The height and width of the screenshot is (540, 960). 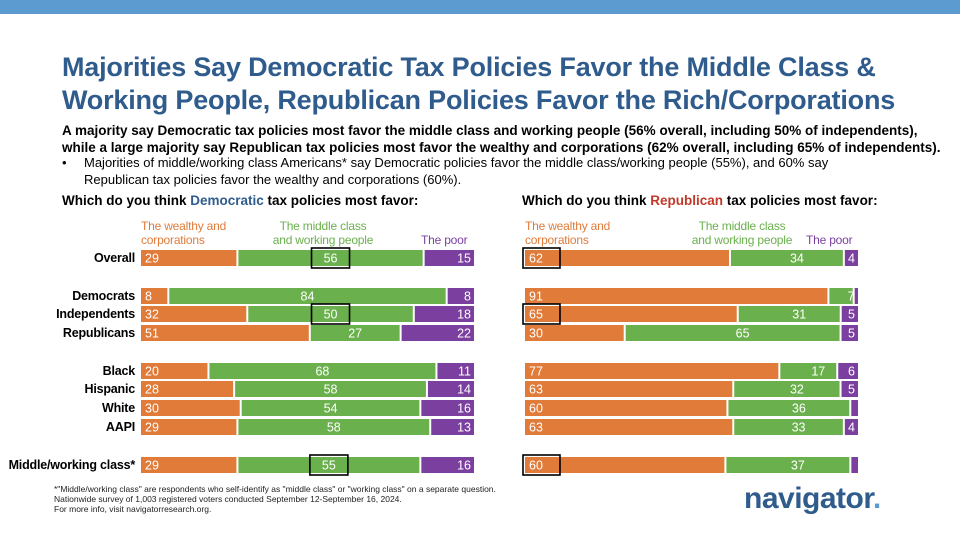 What do you see at coordinates (126, 200) in the screenshot?
I see `dem-question-prefix: Which do you think` at bounding box center [126, 200].